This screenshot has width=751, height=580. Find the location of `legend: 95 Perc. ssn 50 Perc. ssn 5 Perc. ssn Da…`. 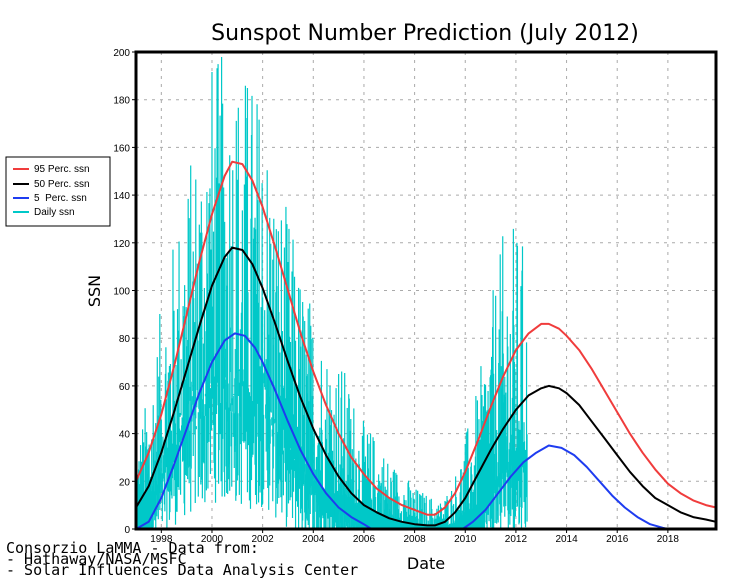

legend: 95 Perc. ssn 50 Perc. ssn 5 Perc. ssn Da… is located at coordinates (58, 191).